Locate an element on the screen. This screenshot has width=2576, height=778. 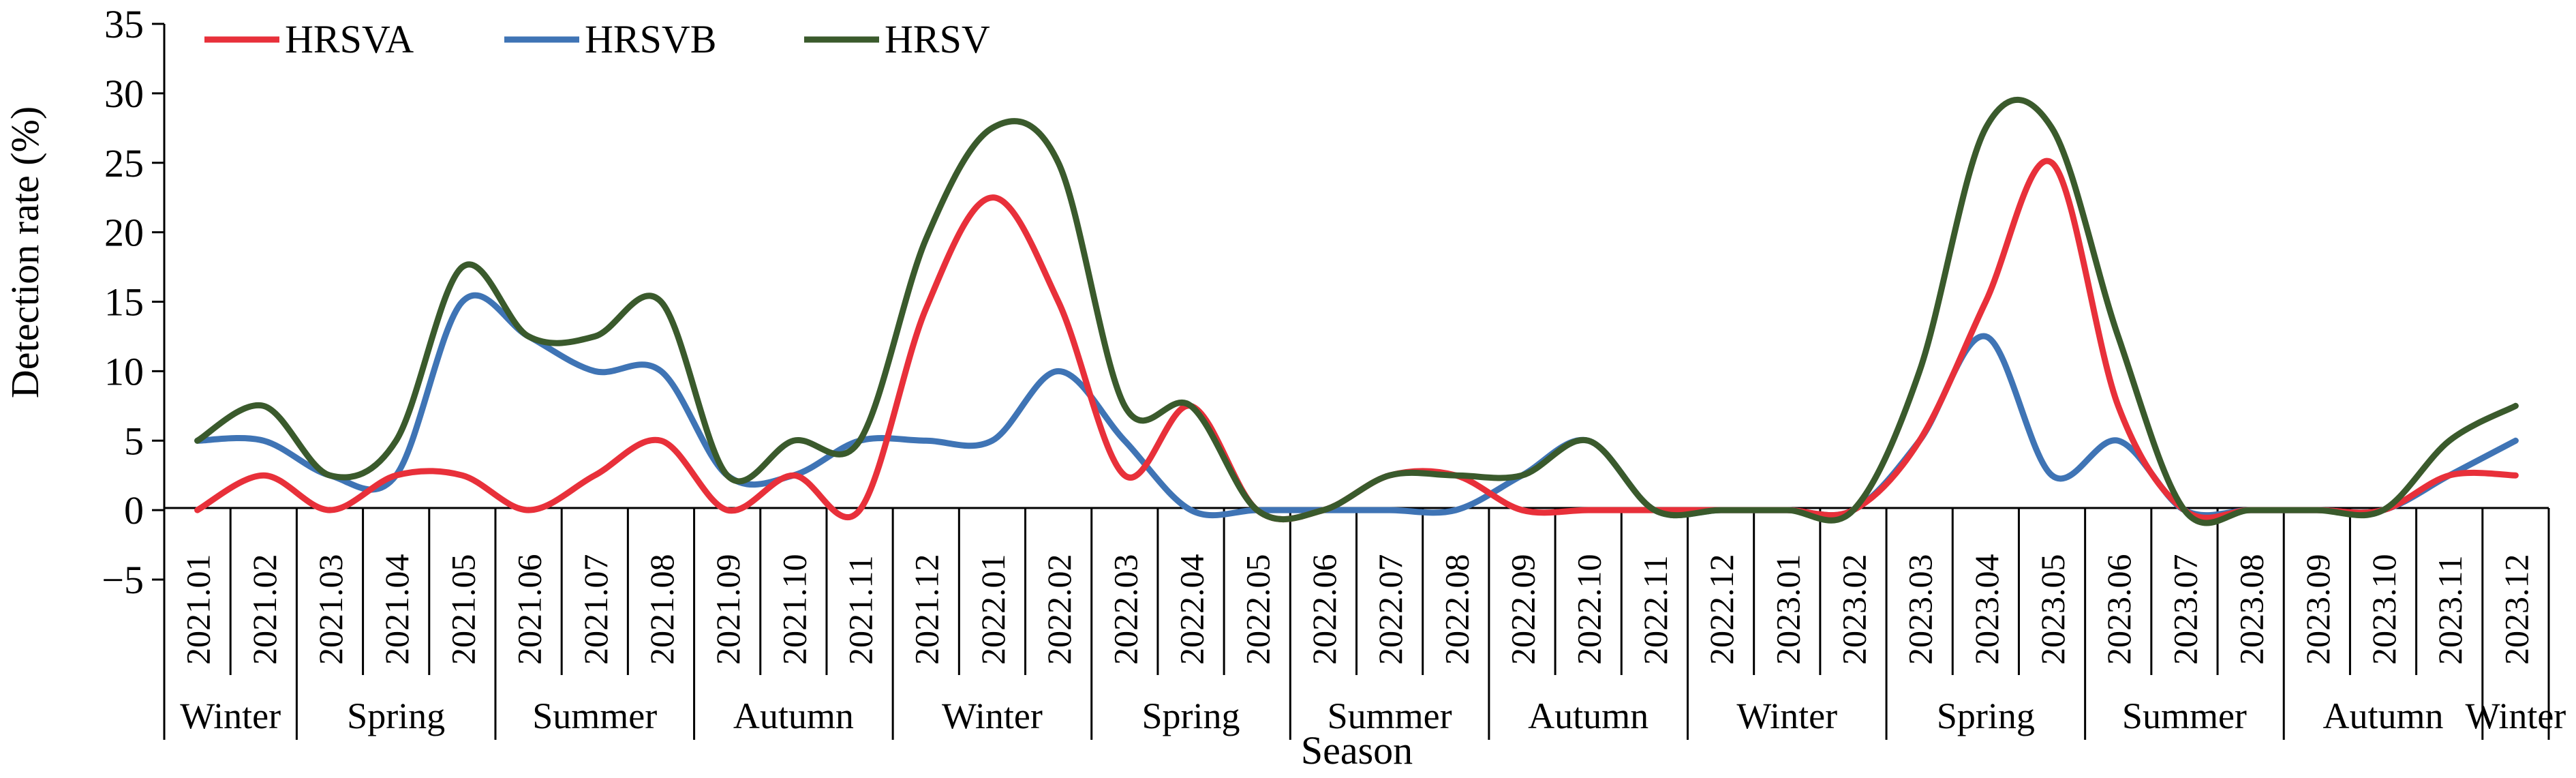
x-tick-label: 2021.05 is located at coordinates (463, 609).